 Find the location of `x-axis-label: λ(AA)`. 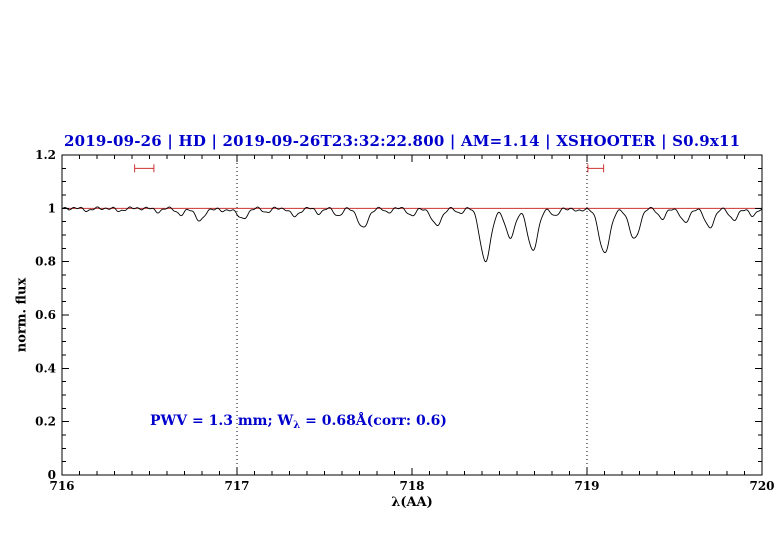

x-axis-label: λ(AA) is located at coordinates (412, 502).